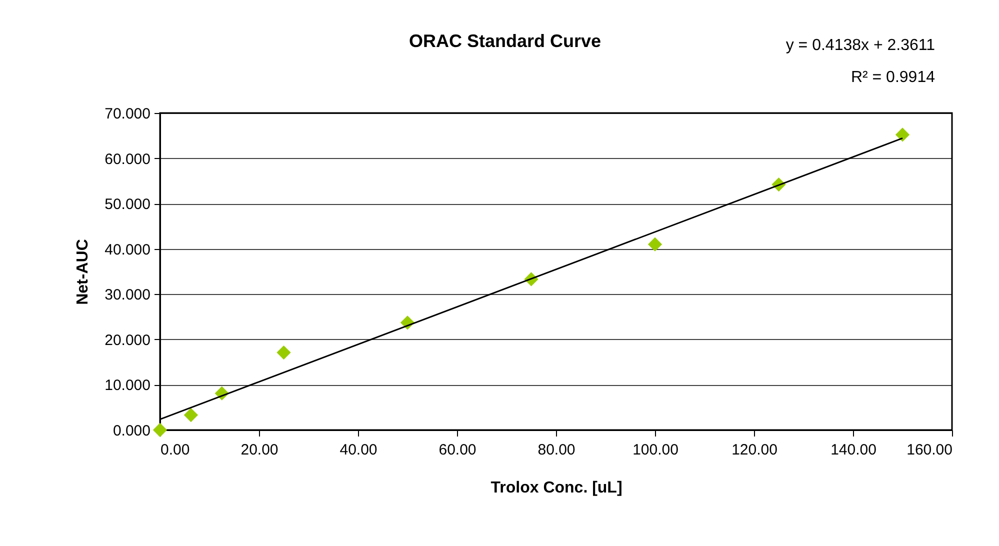 The height and width of the screenshot is (546, 999). Describe the element at coordinates (755, 450) in the screenshot. I see `x-tick-label: 120.00` at that location.